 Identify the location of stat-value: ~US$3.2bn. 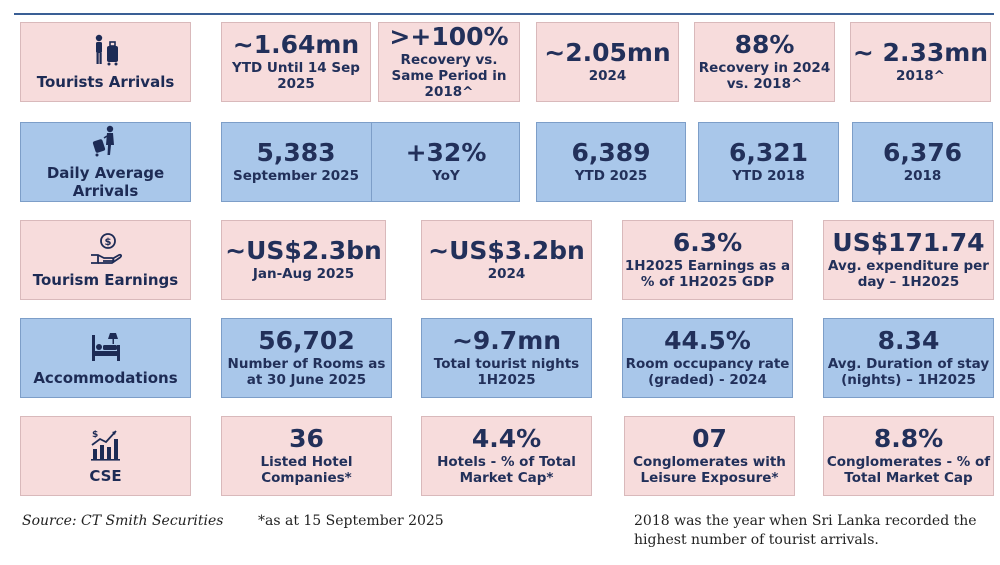
(506, 250).